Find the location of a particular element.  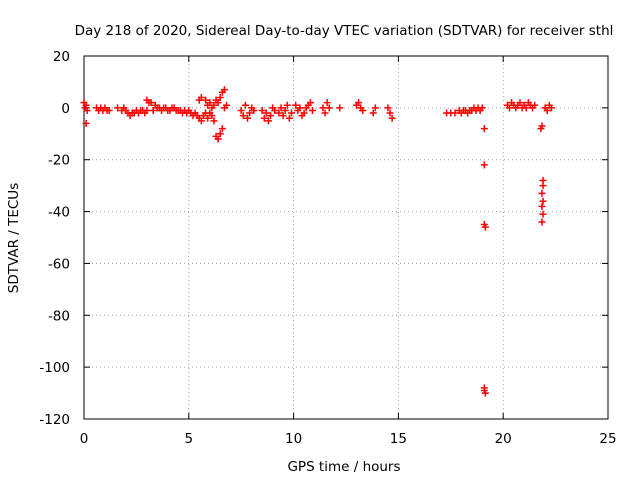

y-tick-label: -60 is located at coordinates (59, 264).